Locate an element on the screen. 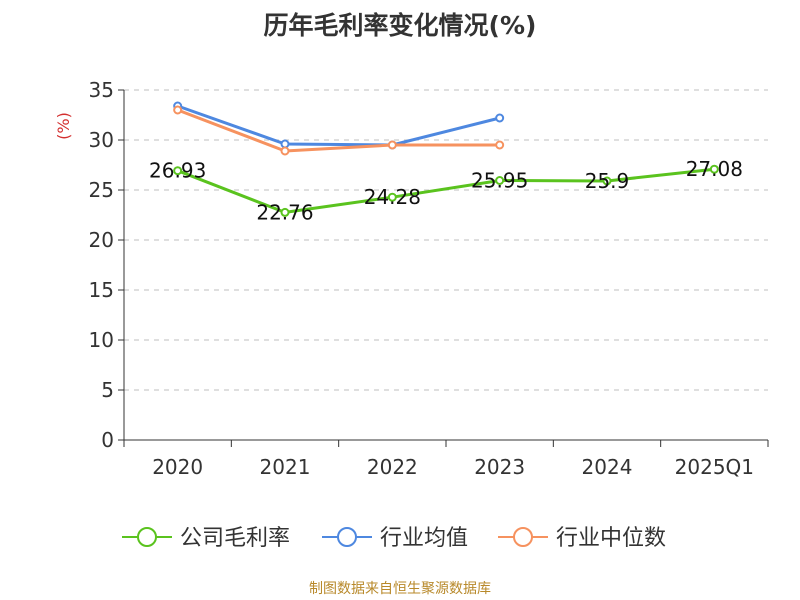 This screenshot has width=800, height=600. y-tick-label: 25 is located at coordinates (101, 190).